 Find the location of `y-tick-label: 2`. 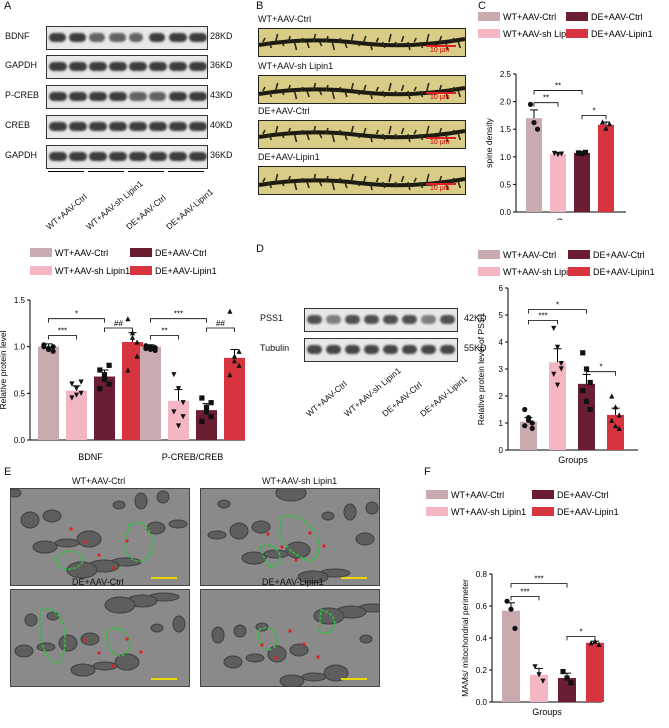

y-tick-label: 2 is located at coordinates (501, 396).